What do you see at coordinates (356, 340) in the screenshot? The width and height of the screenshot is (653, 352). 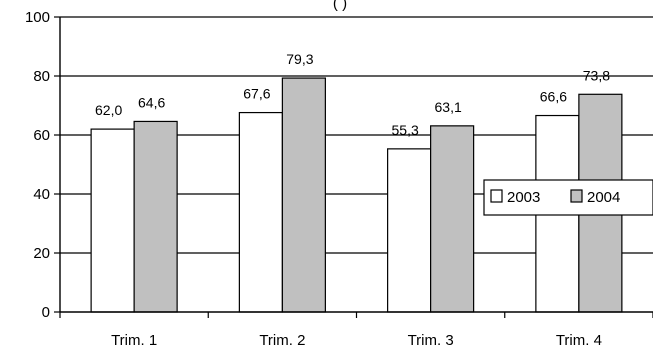 I see `x-axis-category-labels: Trim. 1 Trim. 2 Trim. 3 Trim. 4` at bounding box center [356, 340].